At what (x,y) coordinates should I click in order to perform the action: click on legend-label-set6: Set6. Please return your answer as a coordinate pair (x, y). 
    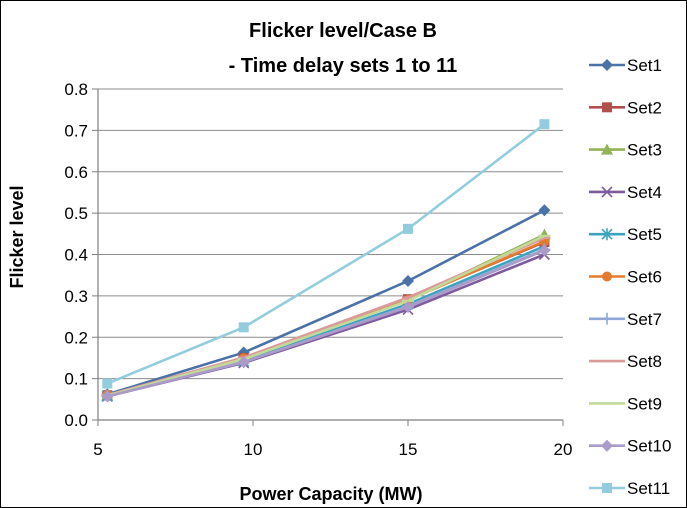
    Looking at the image, I should click on (644, 277).